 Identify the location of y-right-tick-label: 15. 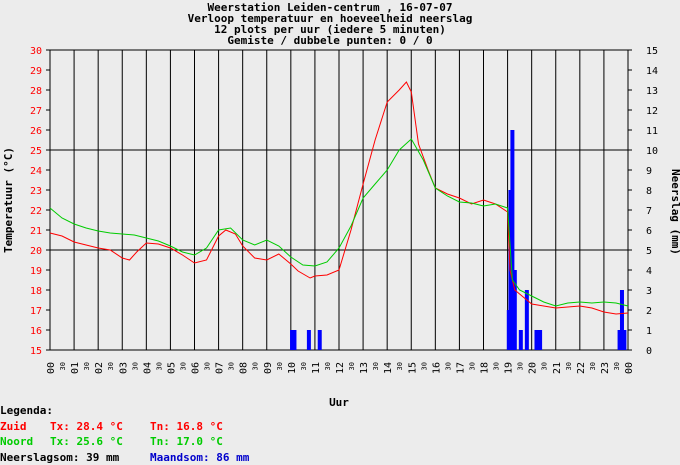
(652, 51).